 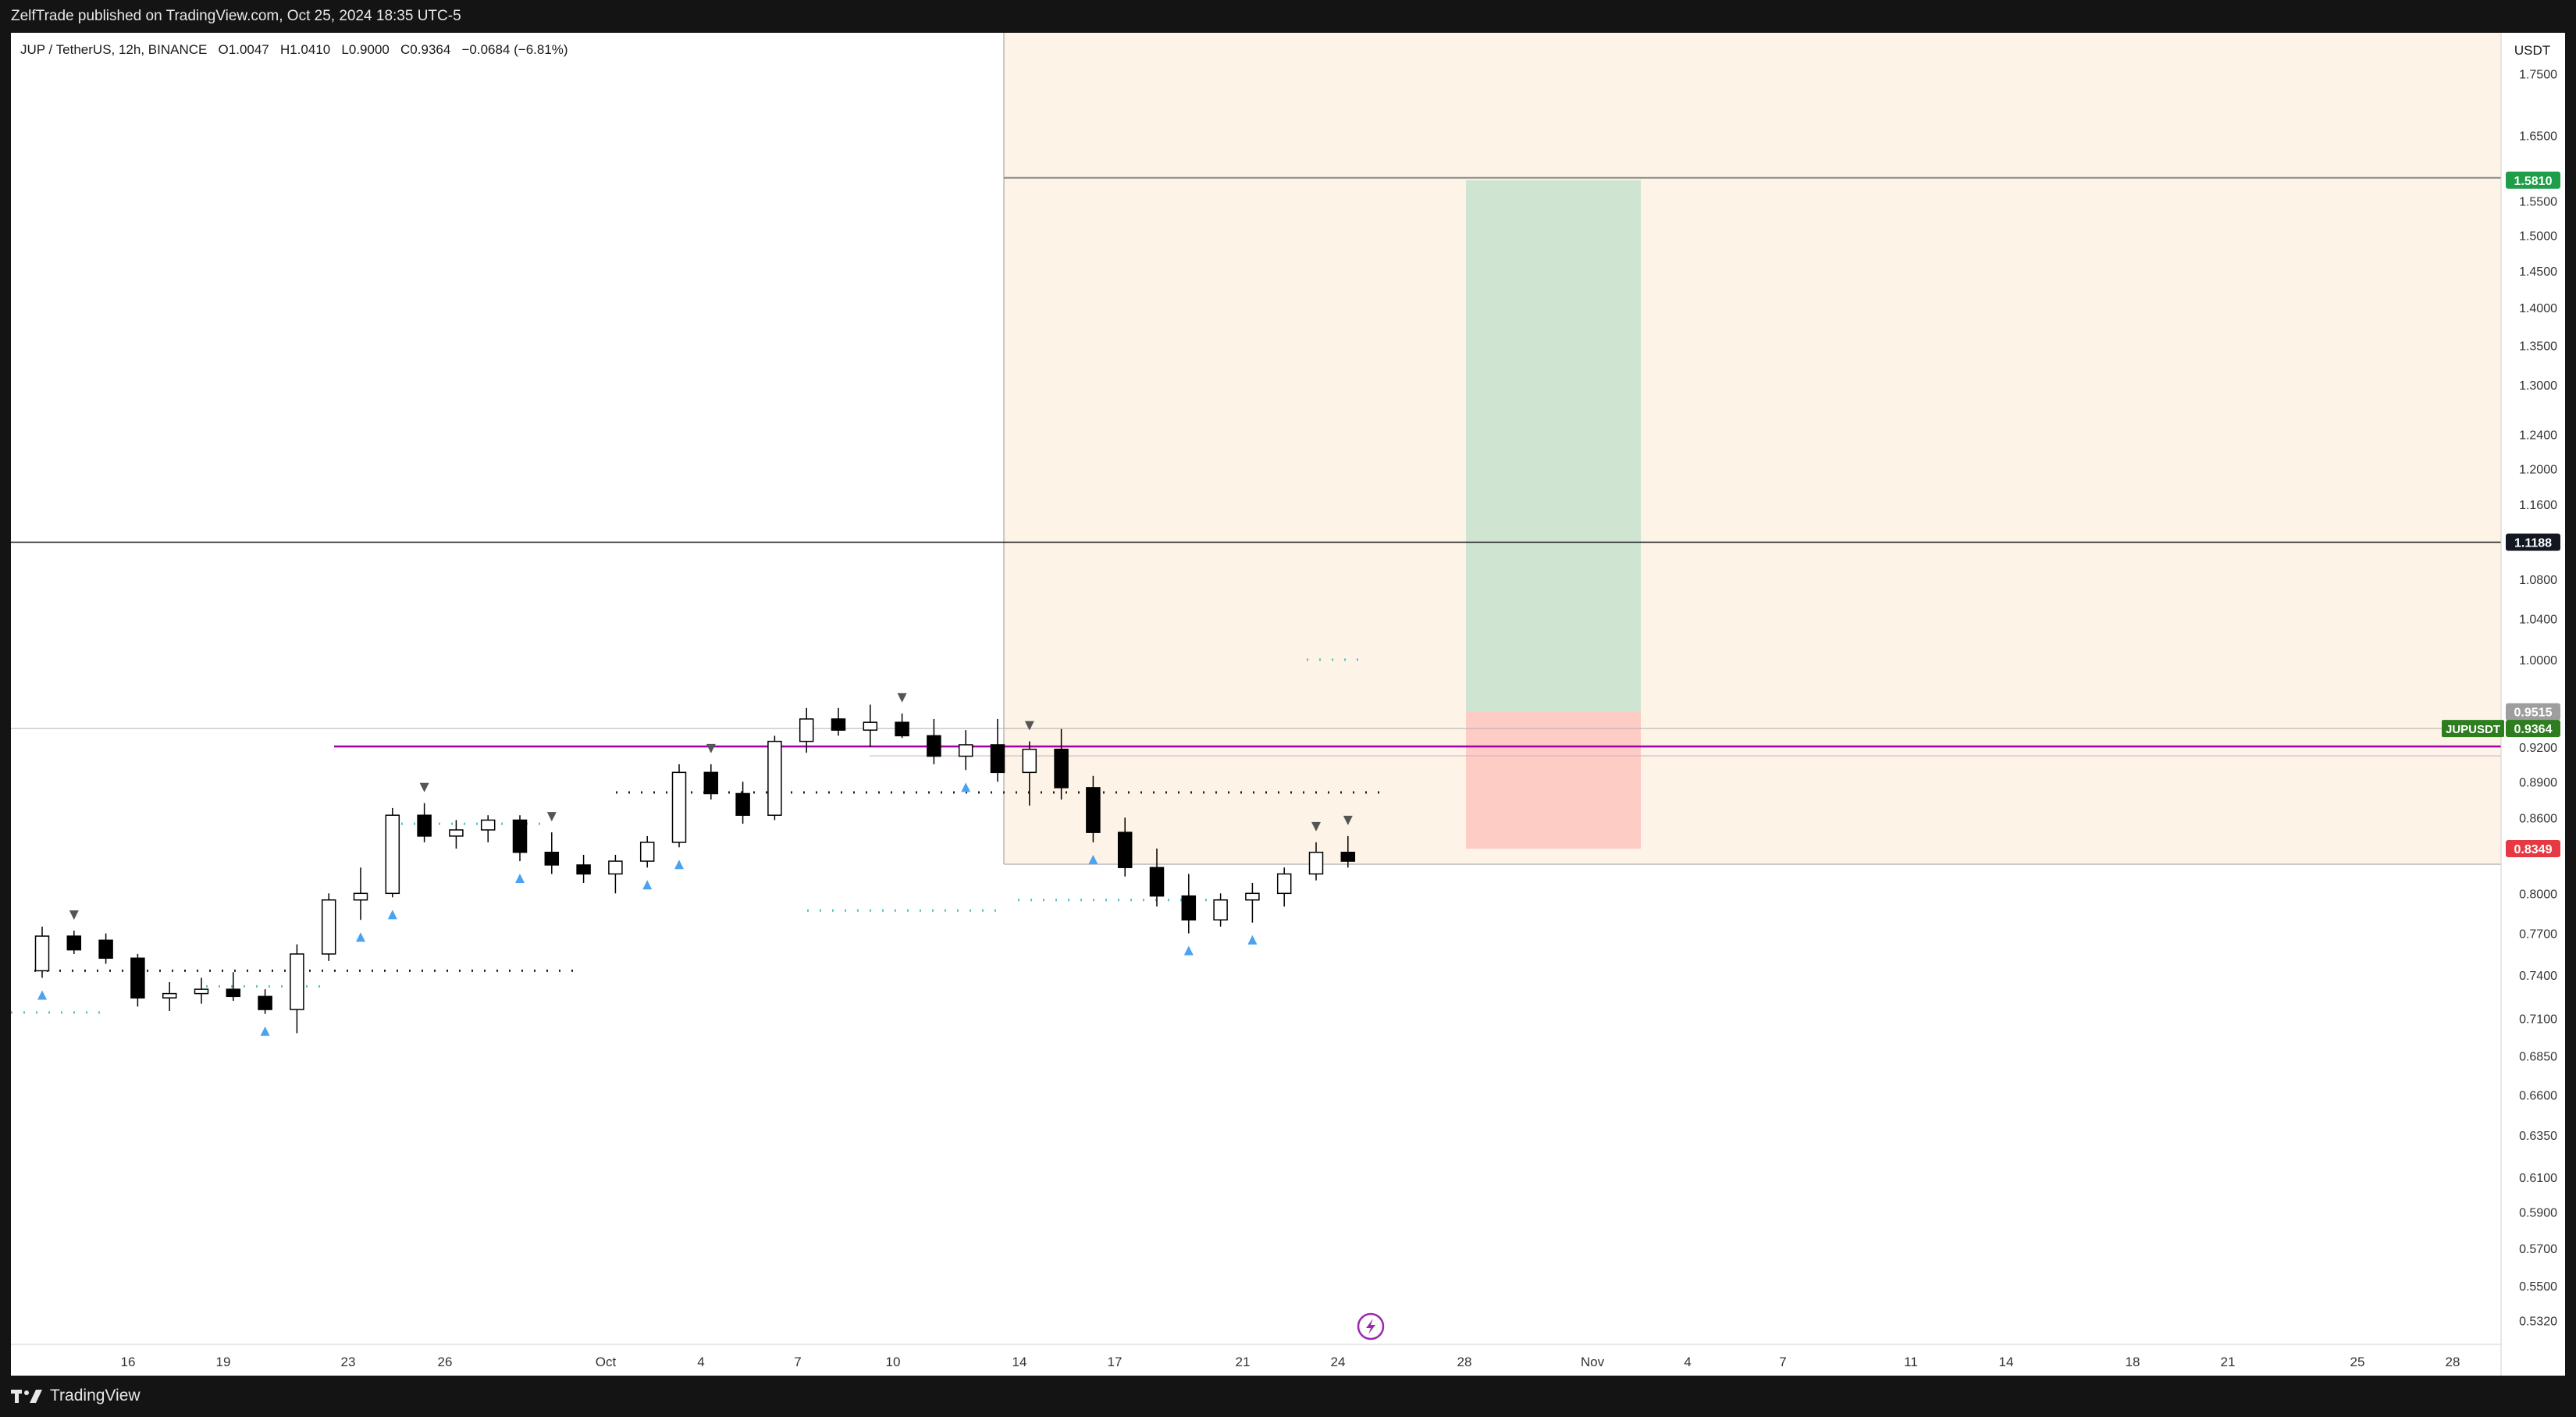 I want to click on symbol-tag: JUPUSDT, so click(x=2473, y=729).